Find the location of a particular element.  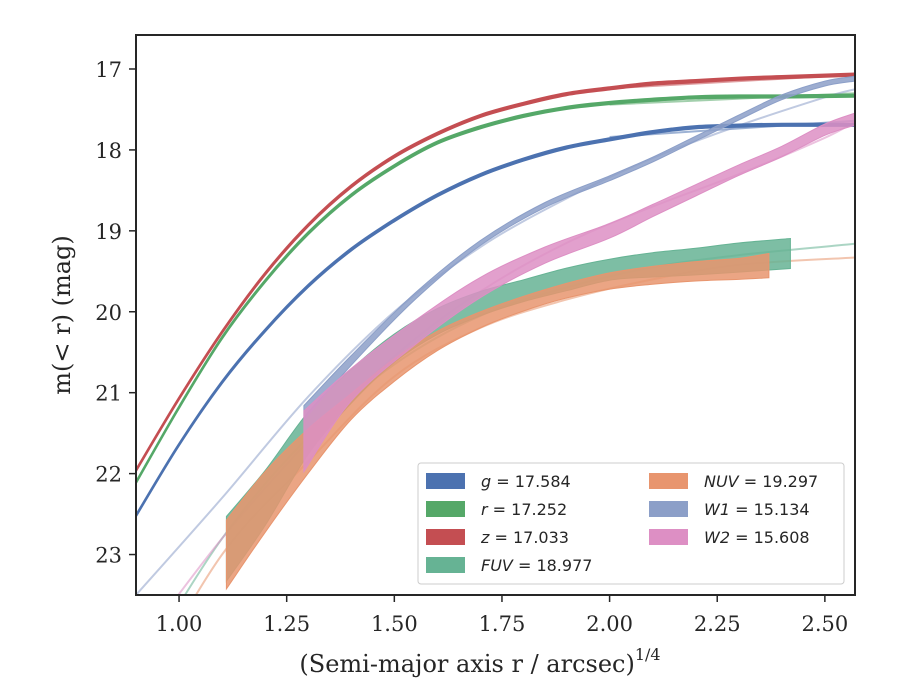

legend-swatch-nuv is located at coordinates (668, 481).